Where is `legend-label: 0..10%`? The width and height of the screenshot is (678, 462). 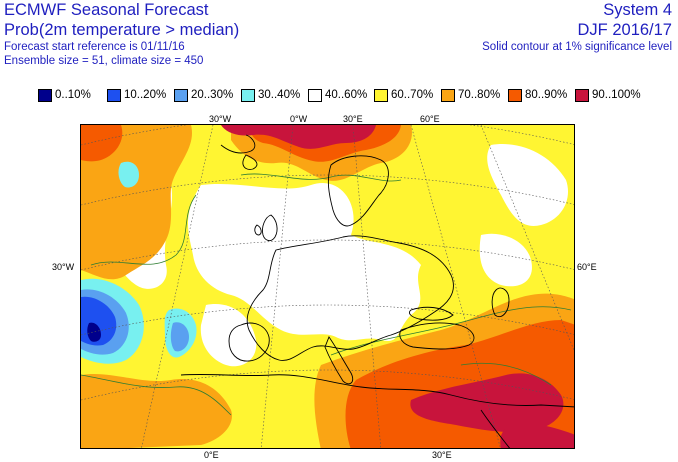
legend-label: 0..10% is located at coordinates (73, 95).